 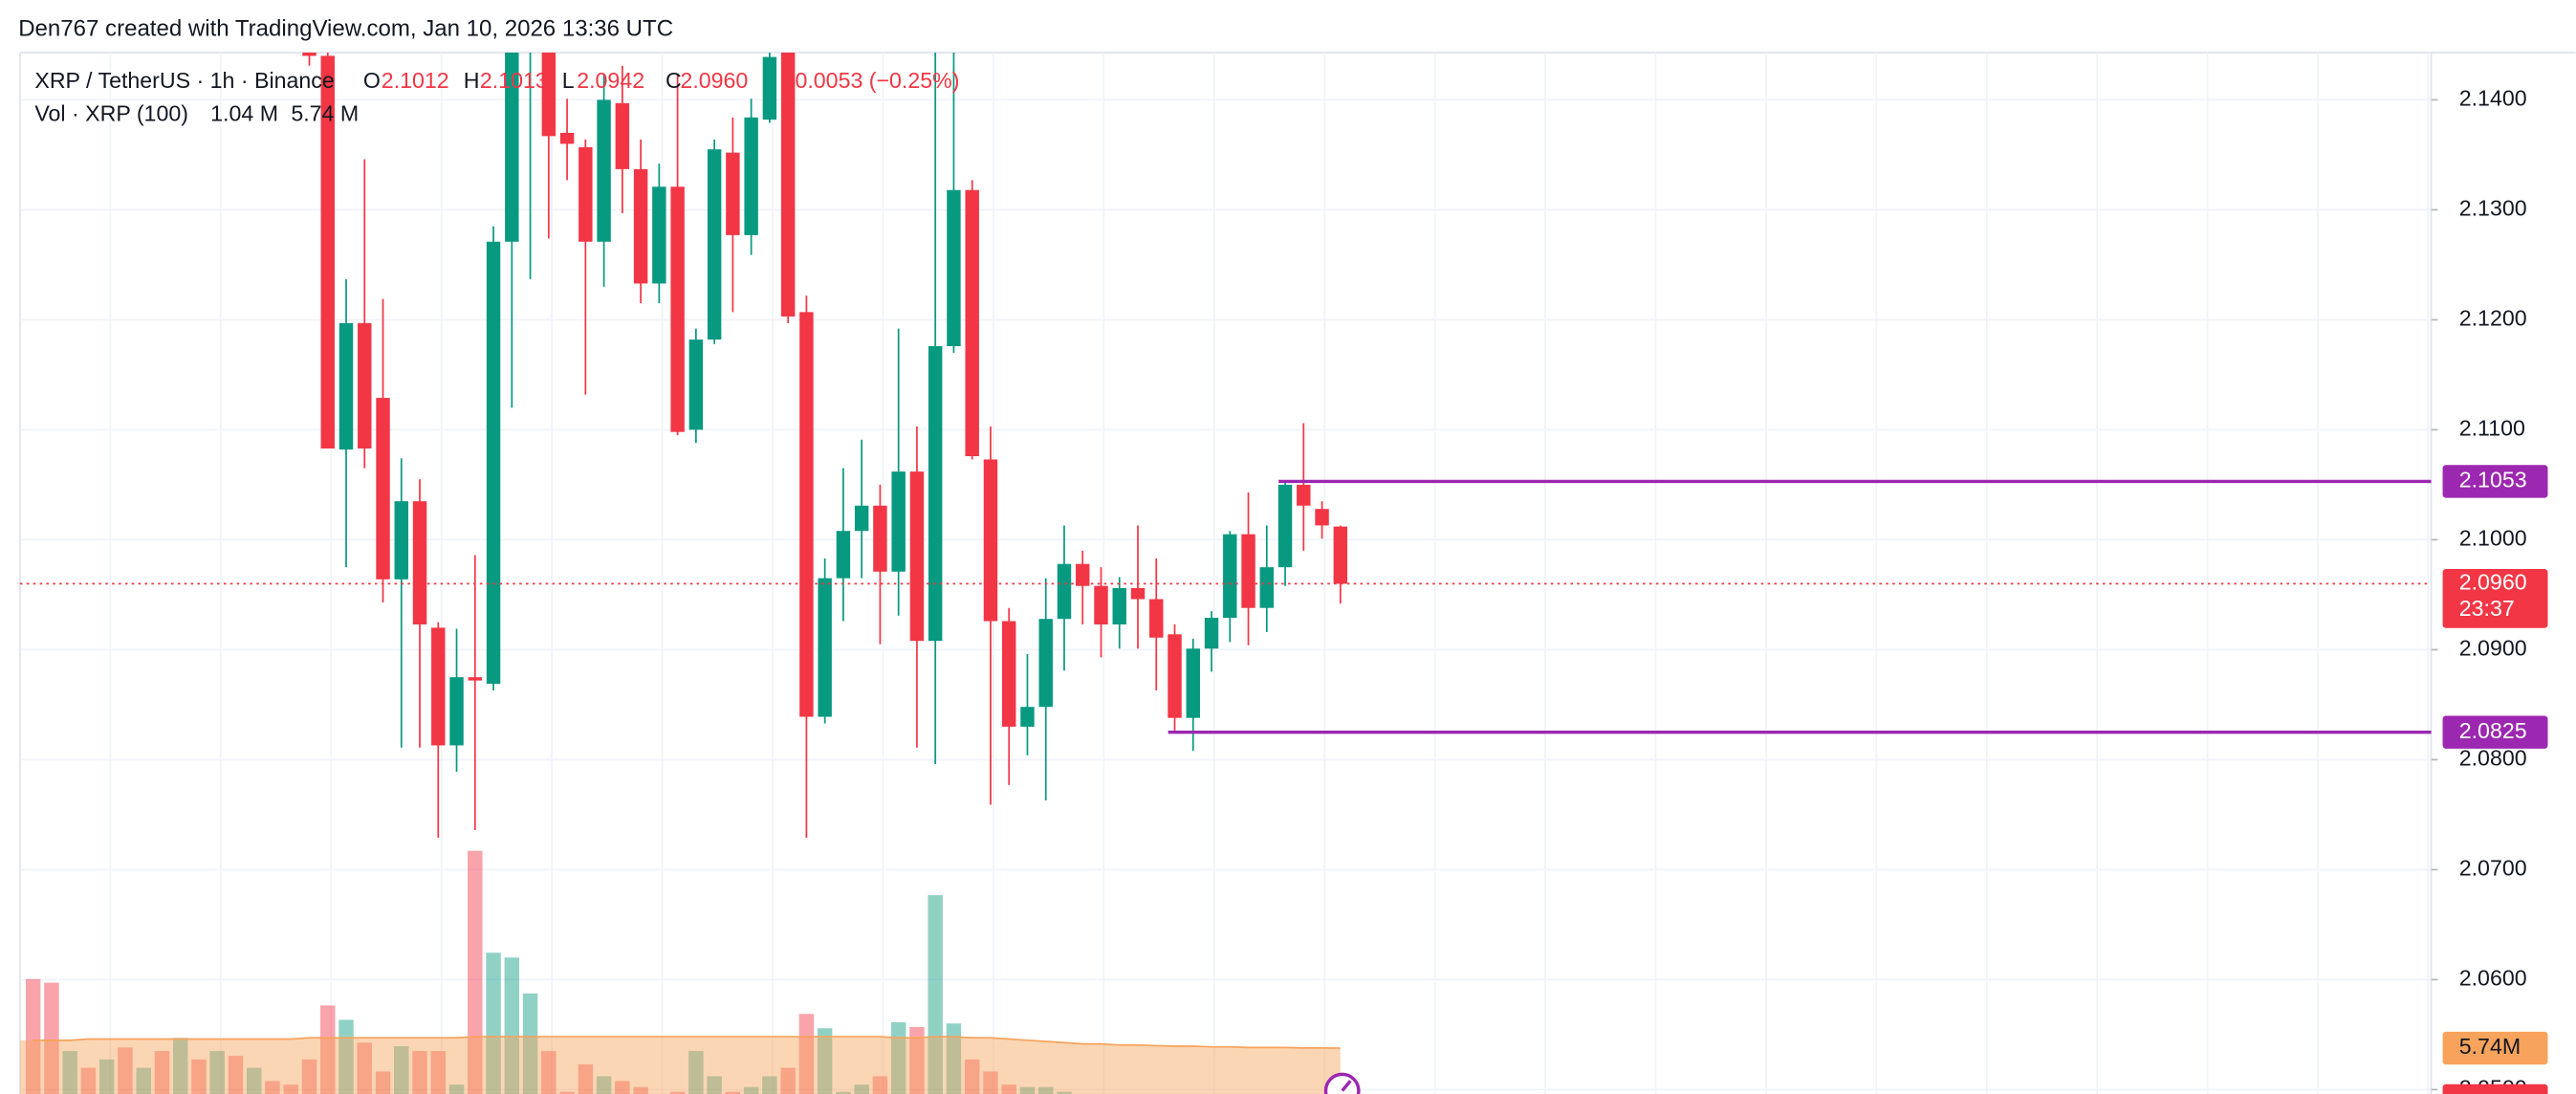 I want to click on volume-ma-last: 5.74 M, so click(x=325, y=112).